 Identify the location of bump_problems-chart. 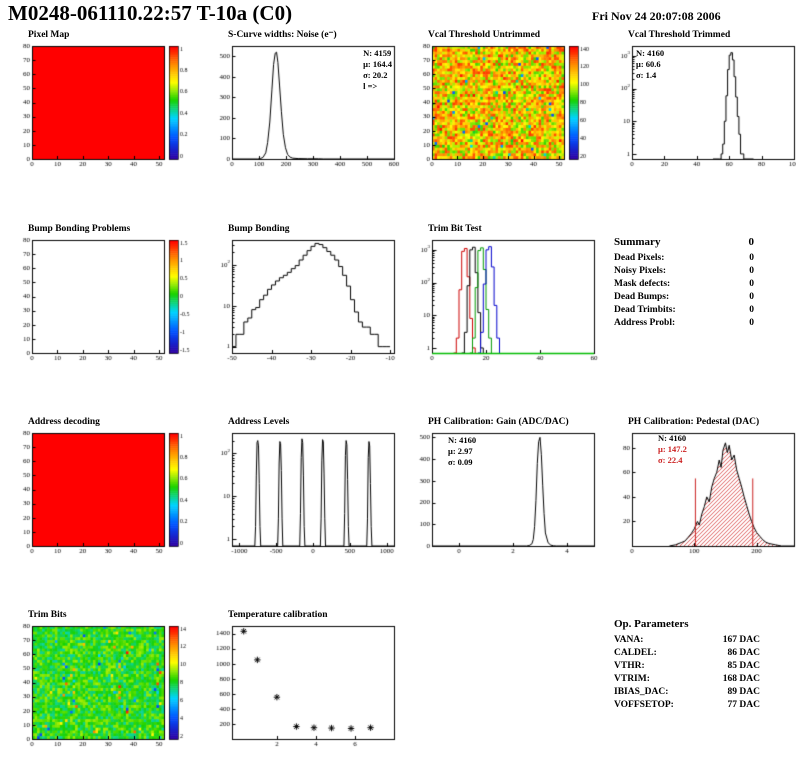
(104, 301).